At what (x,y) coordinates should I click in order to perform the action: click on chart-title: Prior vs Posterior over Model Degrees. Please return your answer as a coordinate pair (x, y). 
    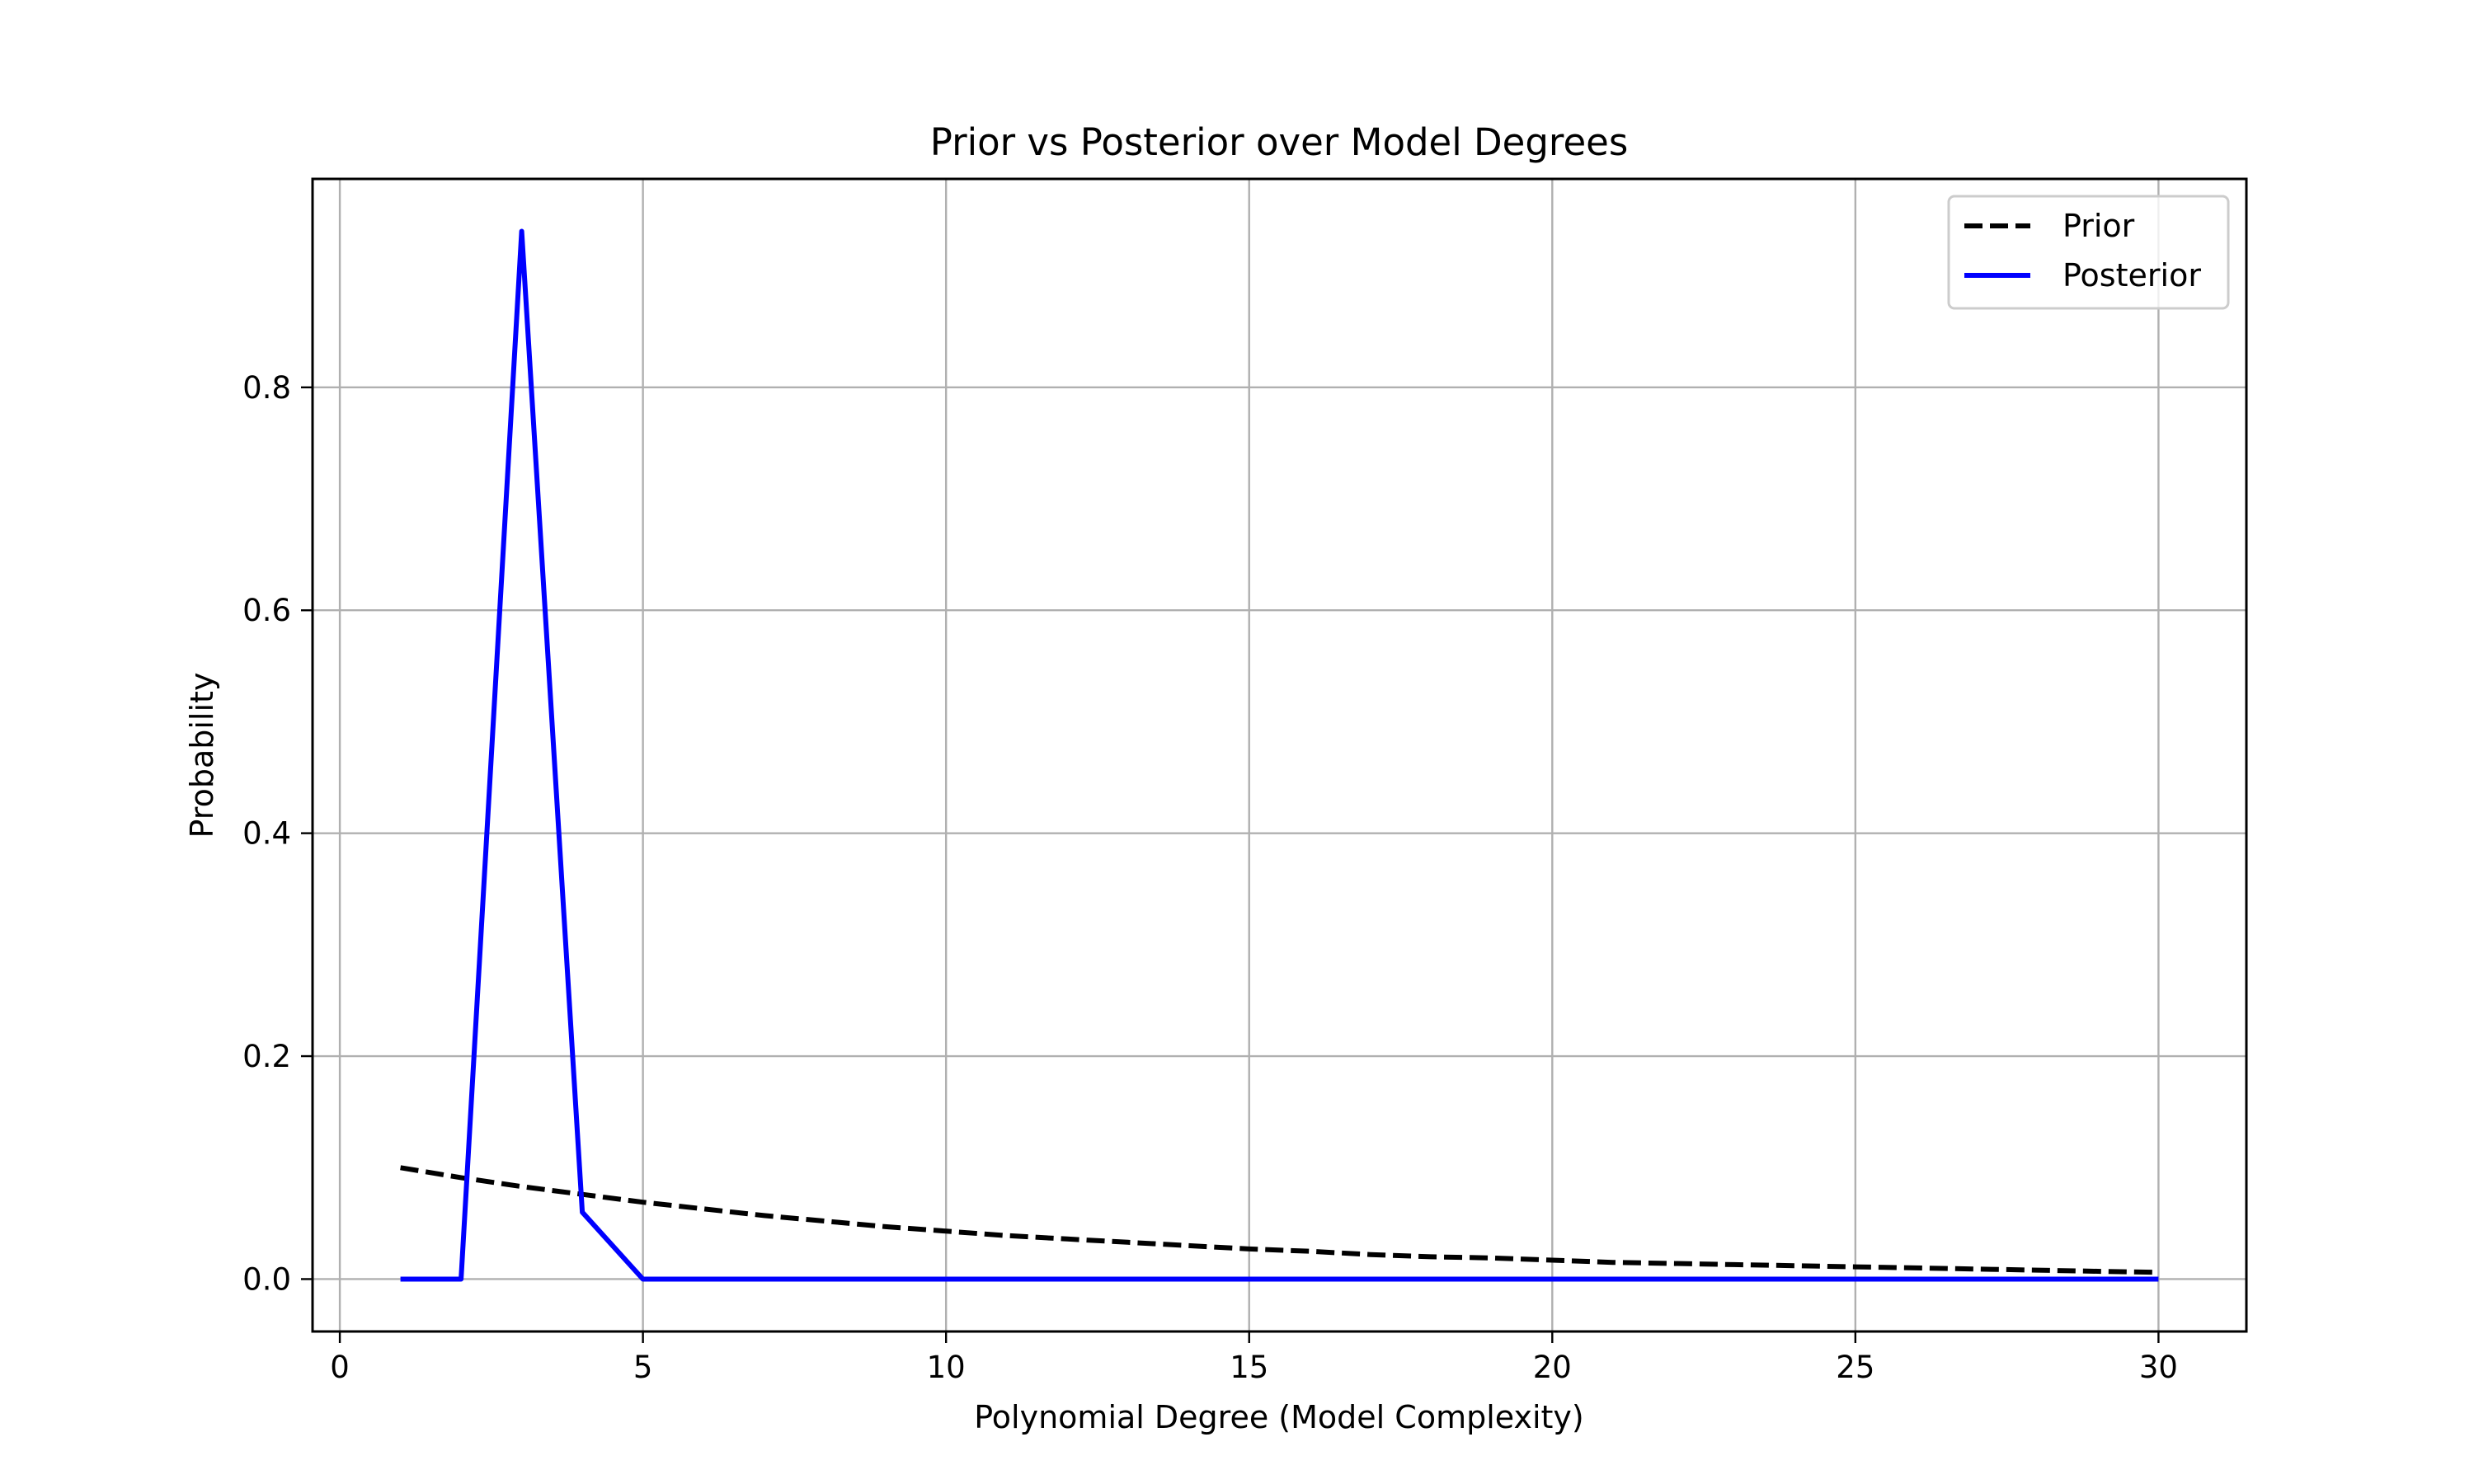
    Looking at the image, I should click on (1279, 142).